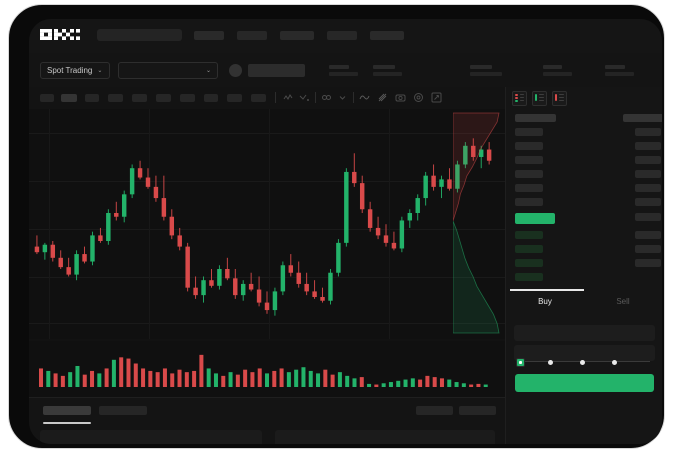  What do you see at coordinates (486, 70) in the screenshot?
I see `stat-high-24h` at bounding box center [486, 70].